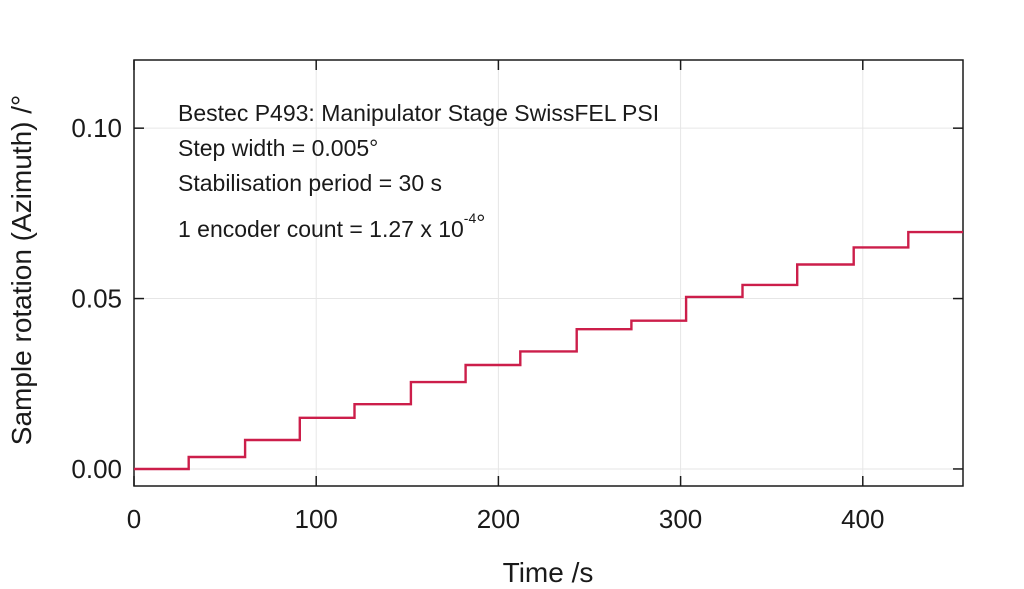 The width and height of the screenshot is (1024, 589). Describe the element at coordinates (470, 218) in the screenshot. I see `annotation-encoder-exponent: -4` at that location.